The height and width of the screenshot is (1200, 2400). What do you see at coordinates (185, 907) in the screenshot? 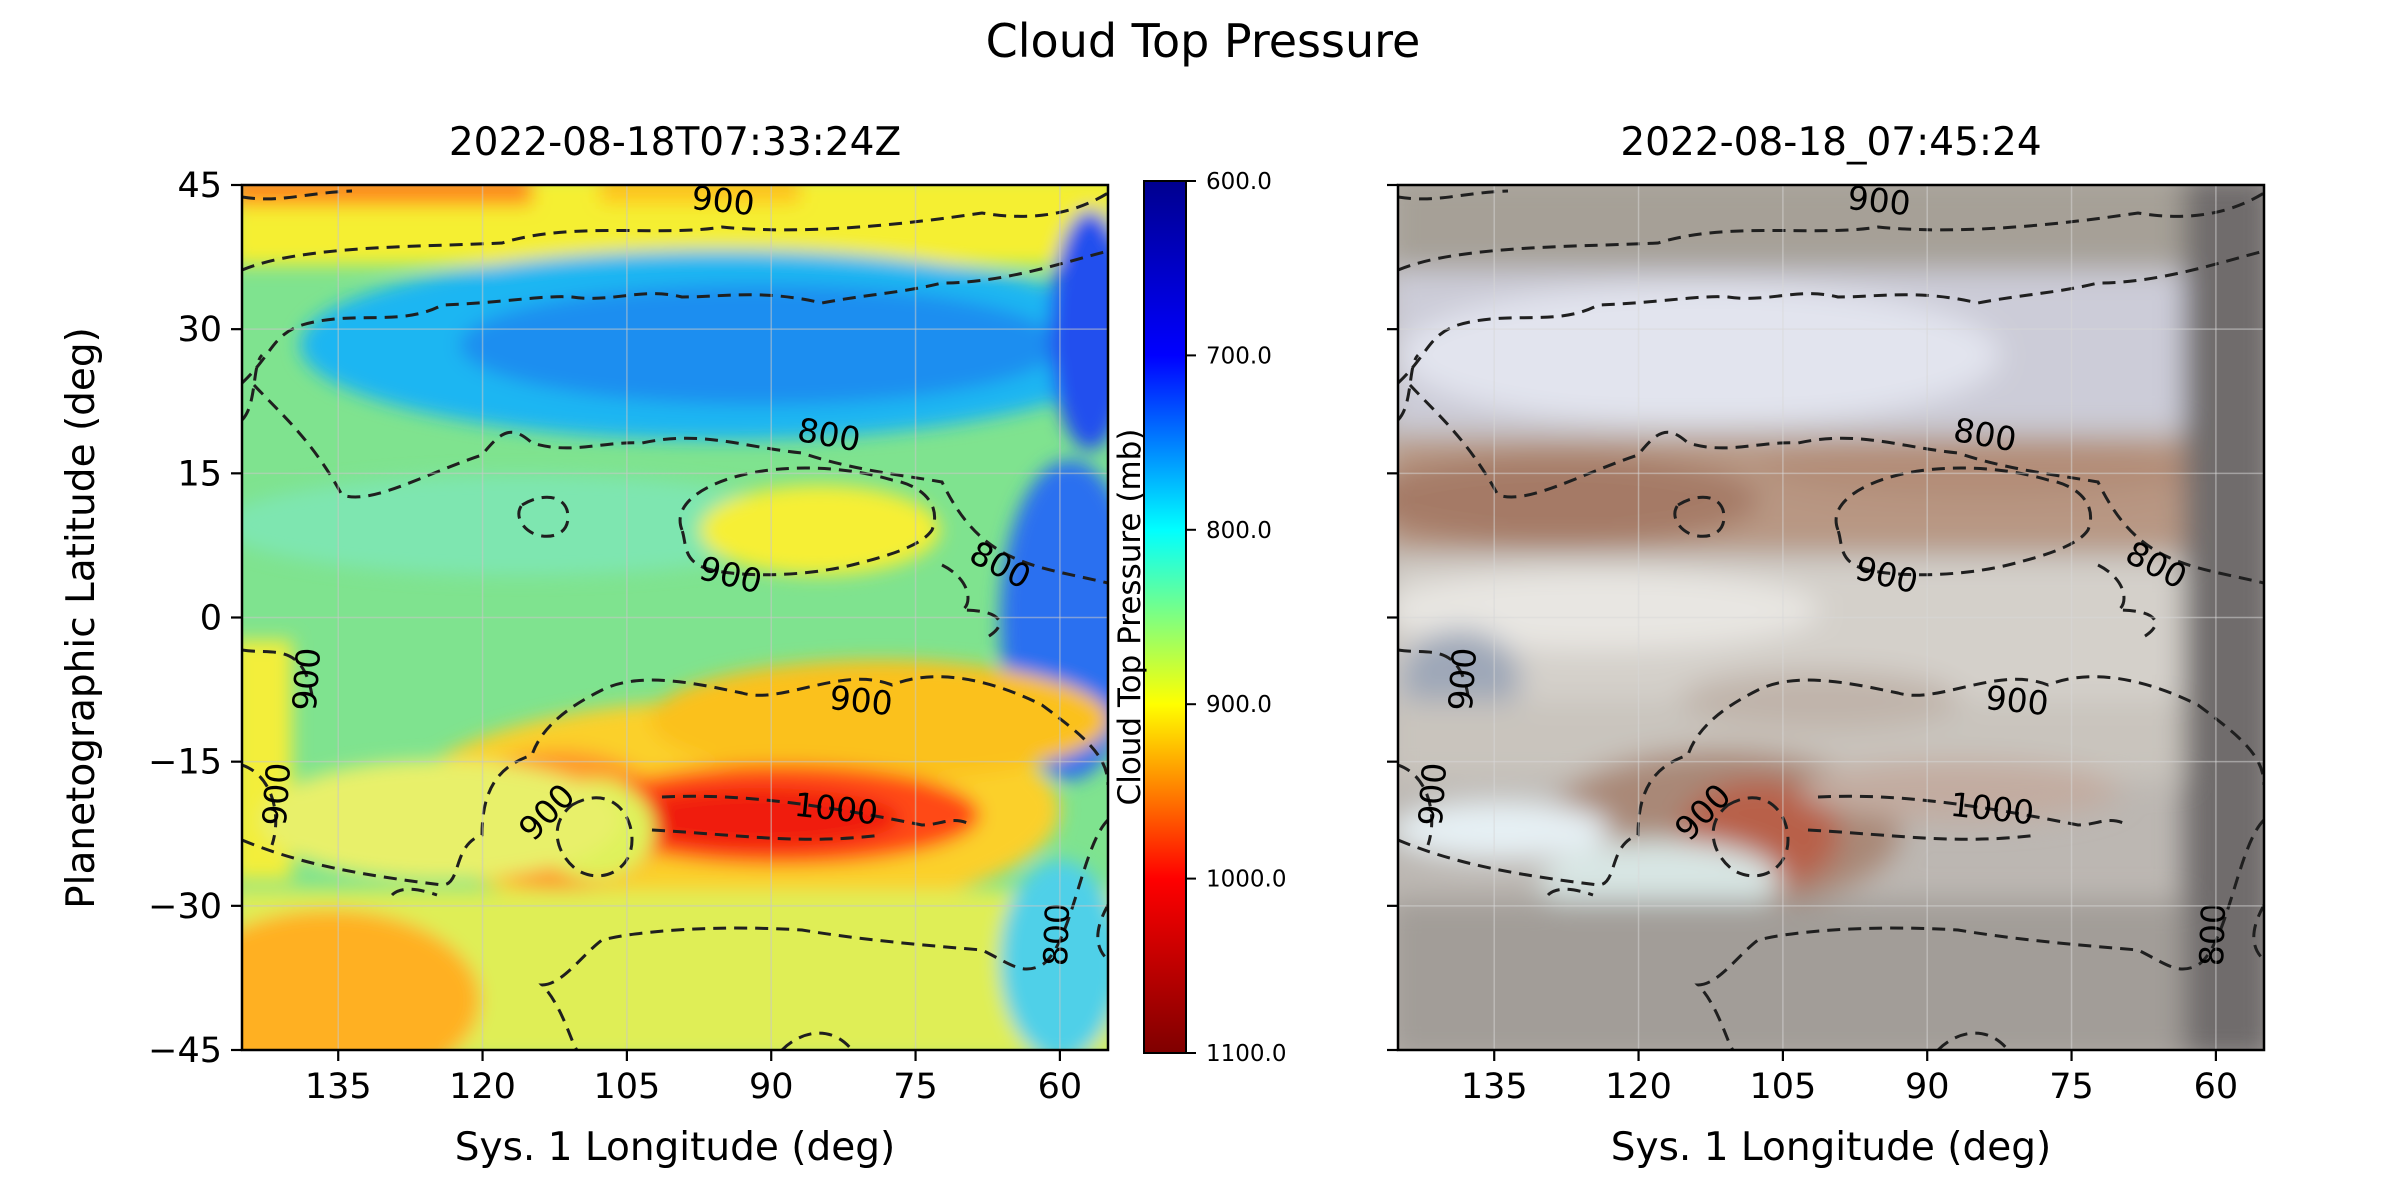
I see `y-tick-label: −30` at bounding box center [185, 907].